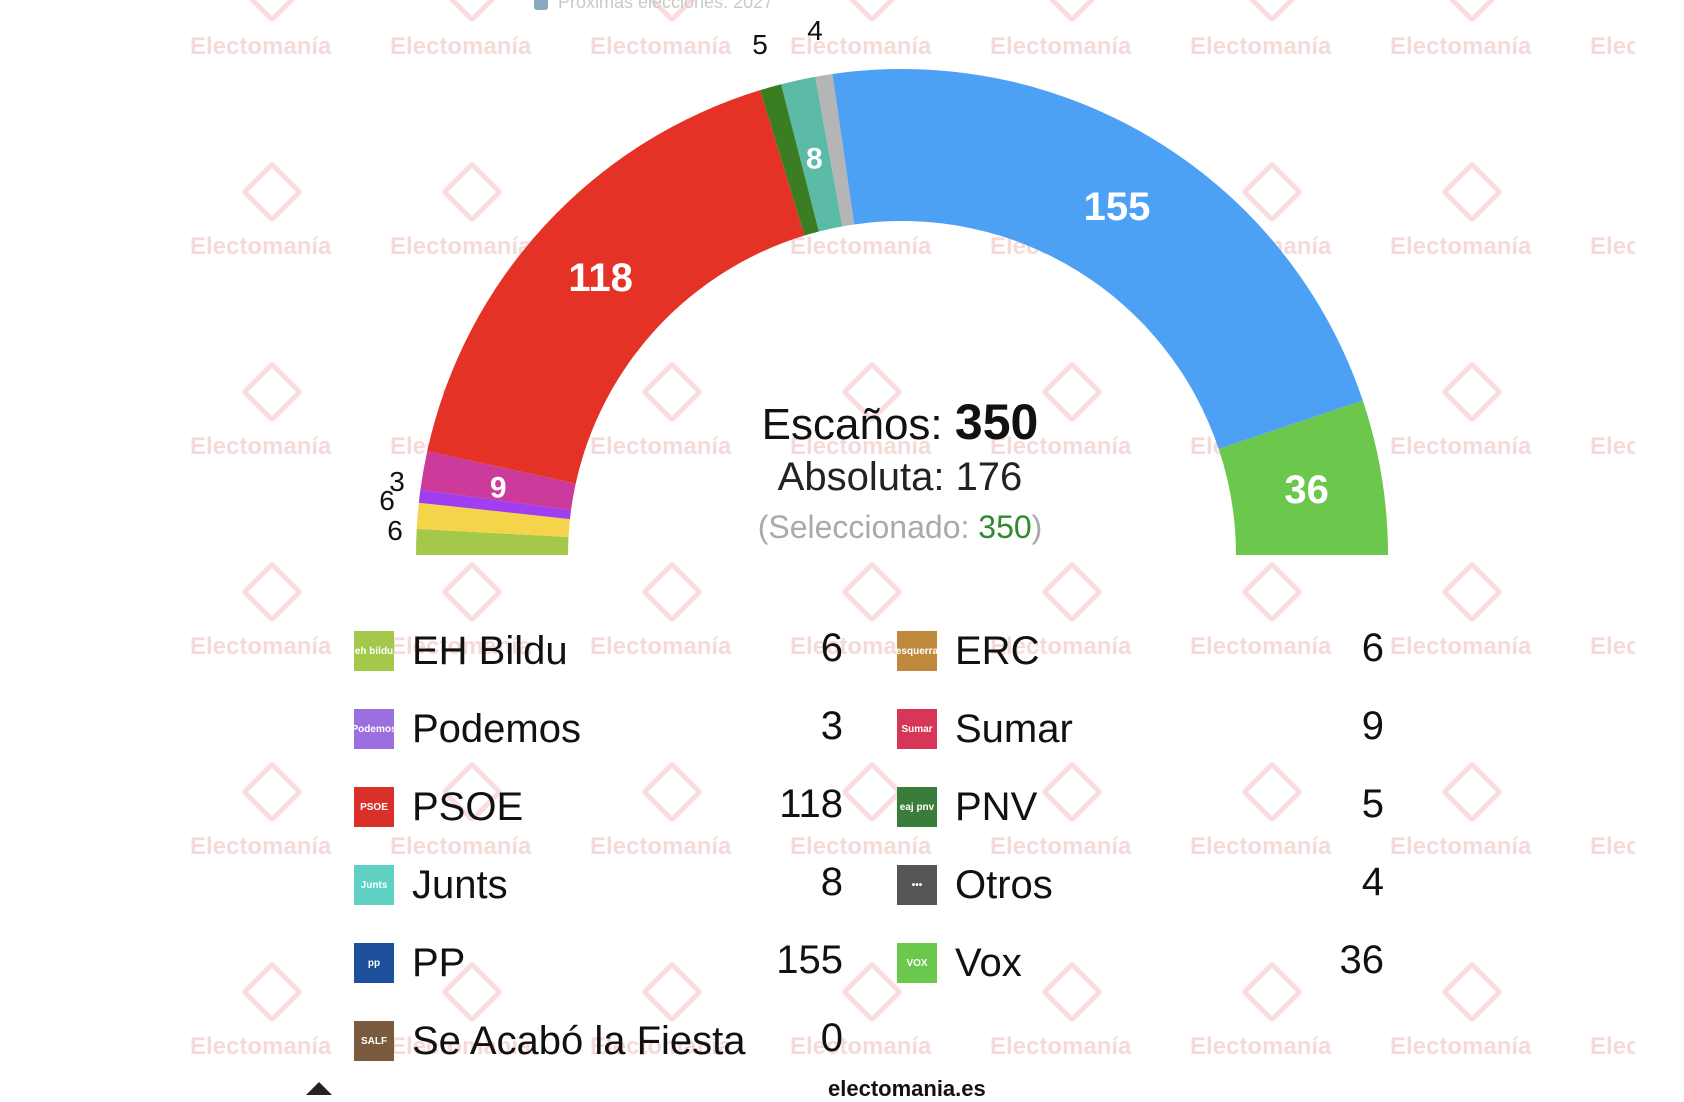 The image size is (1684, 1102). What do you see at coordinates (917, 729) in the screenshot?
I see `party-logo-icon: Sumar` at bounding box center [917, 729].